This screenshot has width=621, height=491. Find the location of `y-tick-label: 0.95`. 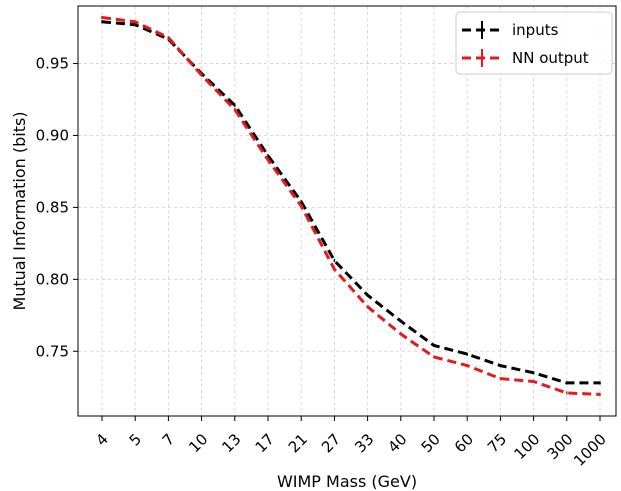

y-tick-label: 0.95 is located at coordinates (52, 64).